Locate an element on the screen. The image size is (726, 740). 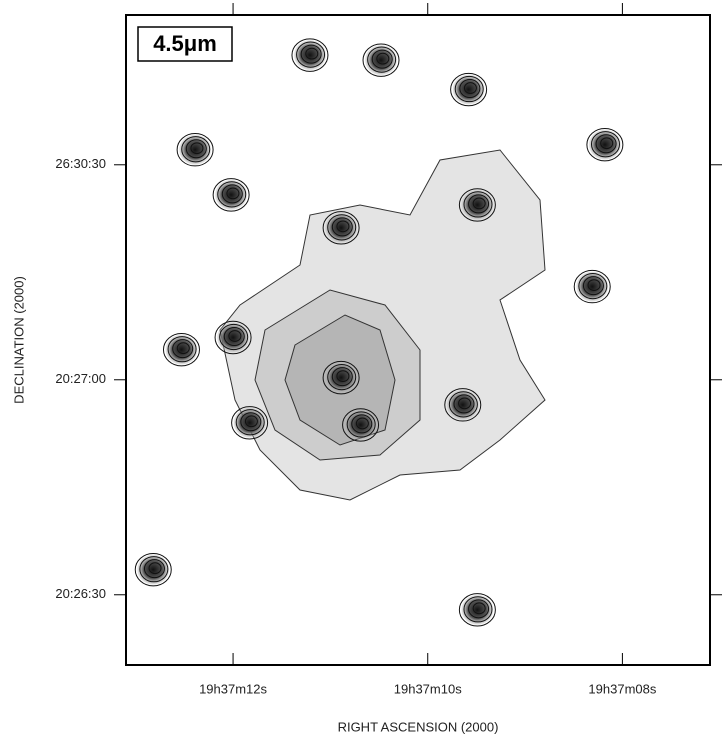
x-axis-title: RIGHT ASCENSION (2000) is located at coordinates (418, 726).